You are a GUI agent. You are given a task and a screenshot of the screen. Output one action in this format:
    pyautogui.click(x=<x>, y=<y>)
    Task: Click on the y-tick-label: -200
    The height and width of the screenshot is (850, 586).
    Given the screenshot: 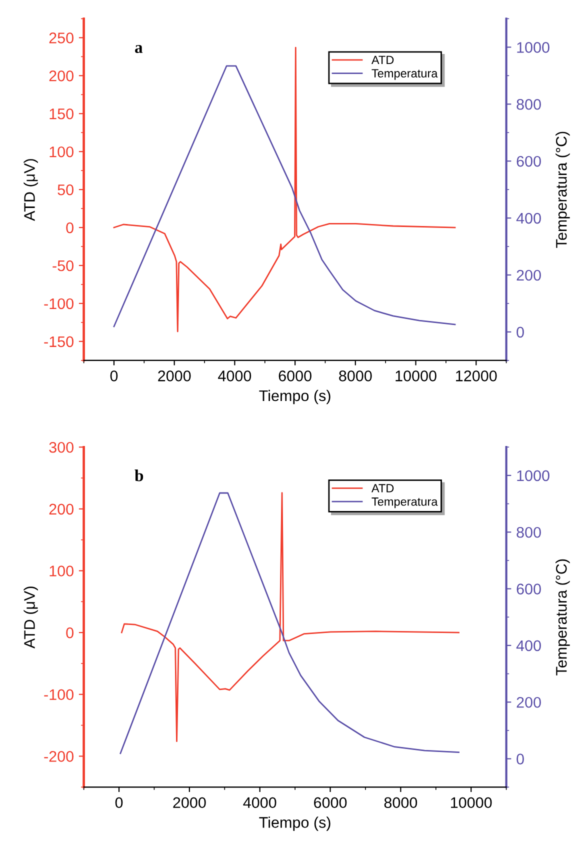 What is the action you would take?
    pyautogui.click(x=59, y=756)
    